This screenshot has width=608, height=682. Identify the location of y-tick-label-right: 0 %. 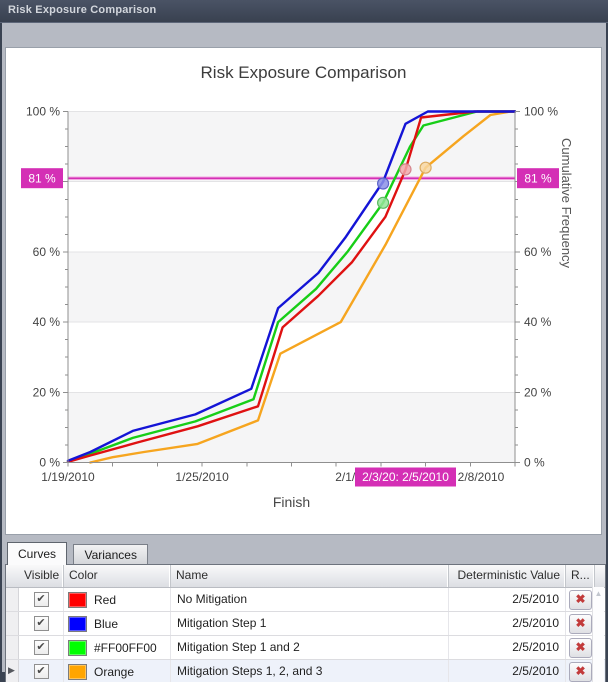
(534, 463).